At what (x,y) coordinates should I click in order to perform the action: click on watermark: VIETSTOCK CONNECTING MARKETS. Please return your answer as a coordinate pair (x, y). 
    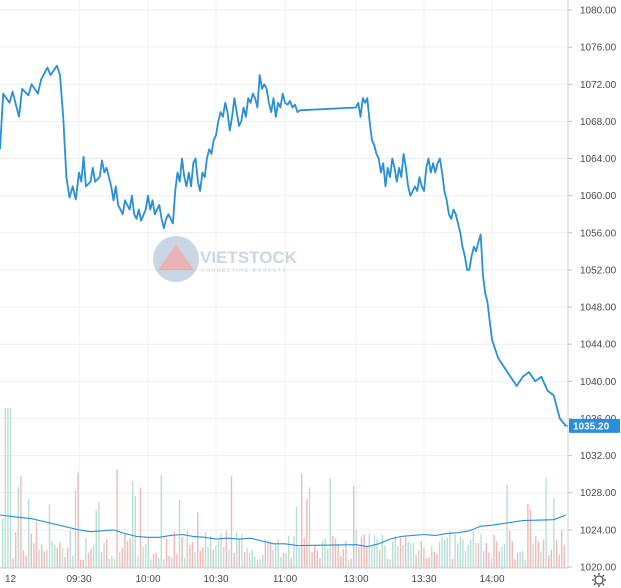
    Looking at the image, I should click on (225, 259).